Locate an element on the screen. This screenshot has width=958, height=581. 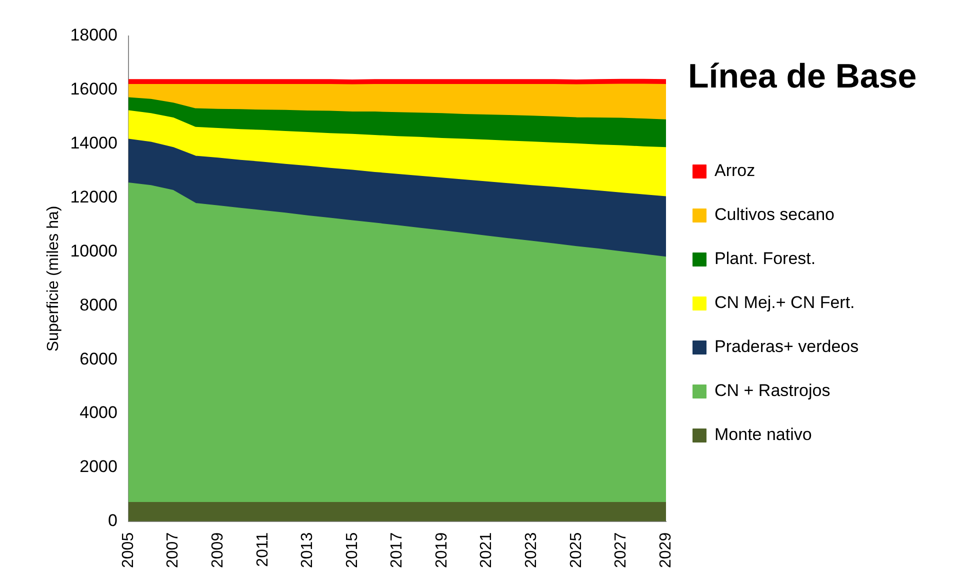
x-tick-label: 2029 is located at coordinates (665, 550).